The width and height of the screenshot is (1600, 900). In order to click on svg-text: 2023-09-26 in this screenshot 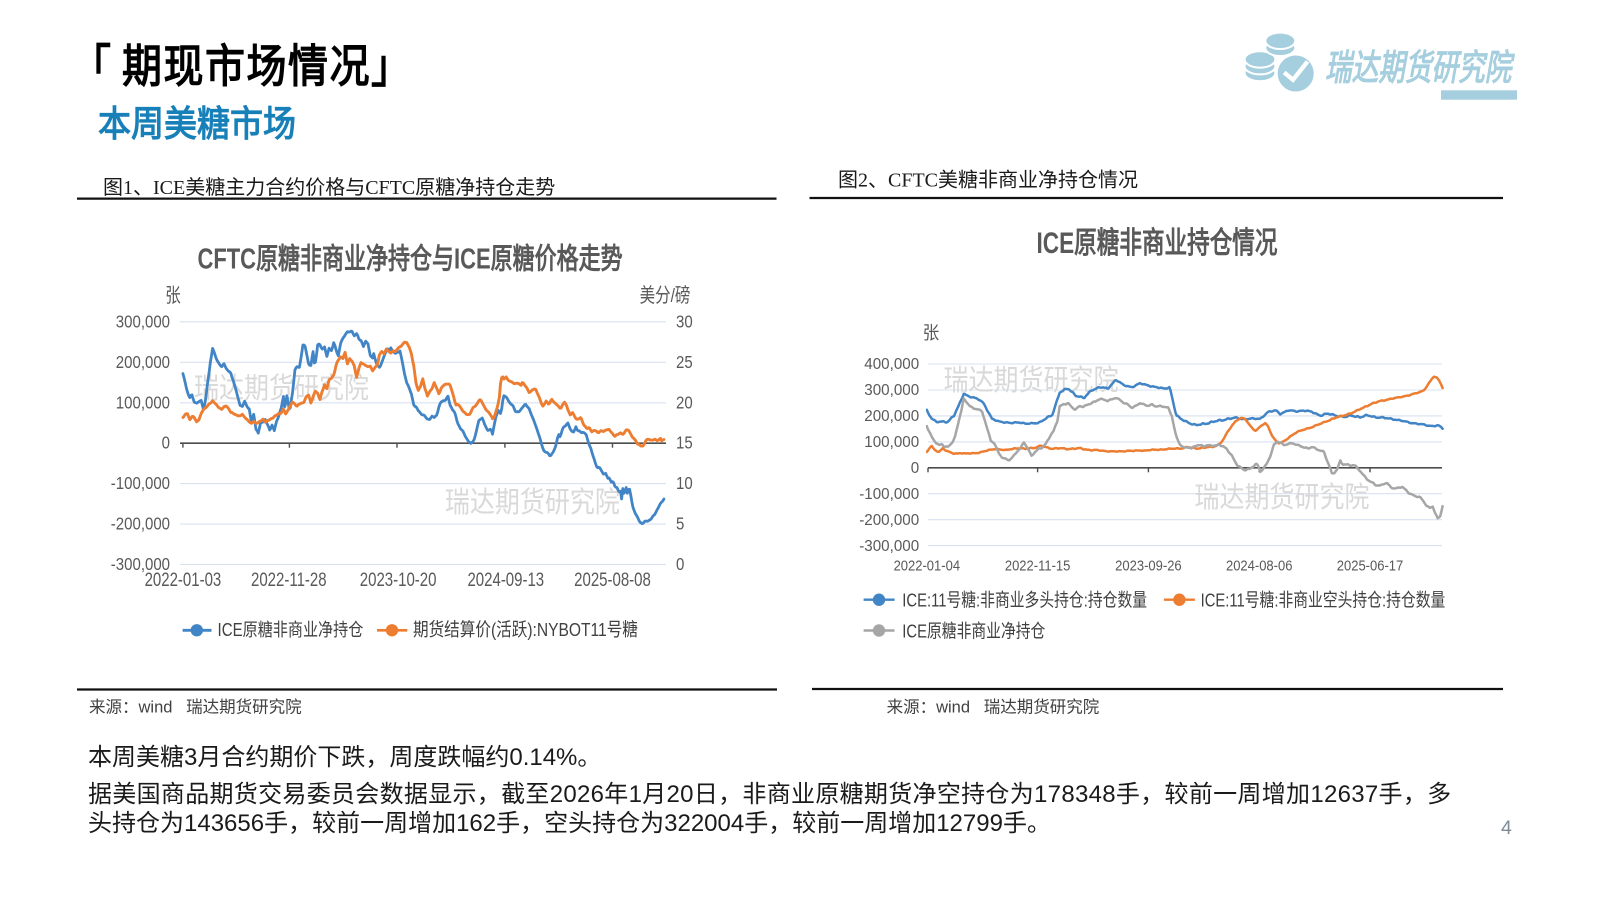, I will do `click(1148, 566)`.